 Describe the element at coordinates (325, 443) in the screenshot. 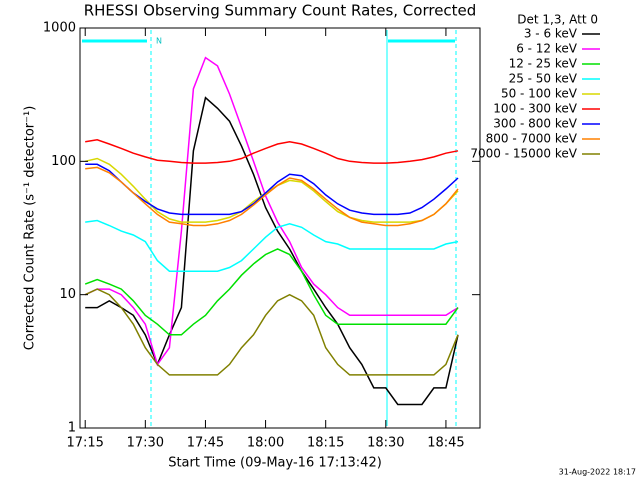

I see `x-tick-label: 18:15` at that location.